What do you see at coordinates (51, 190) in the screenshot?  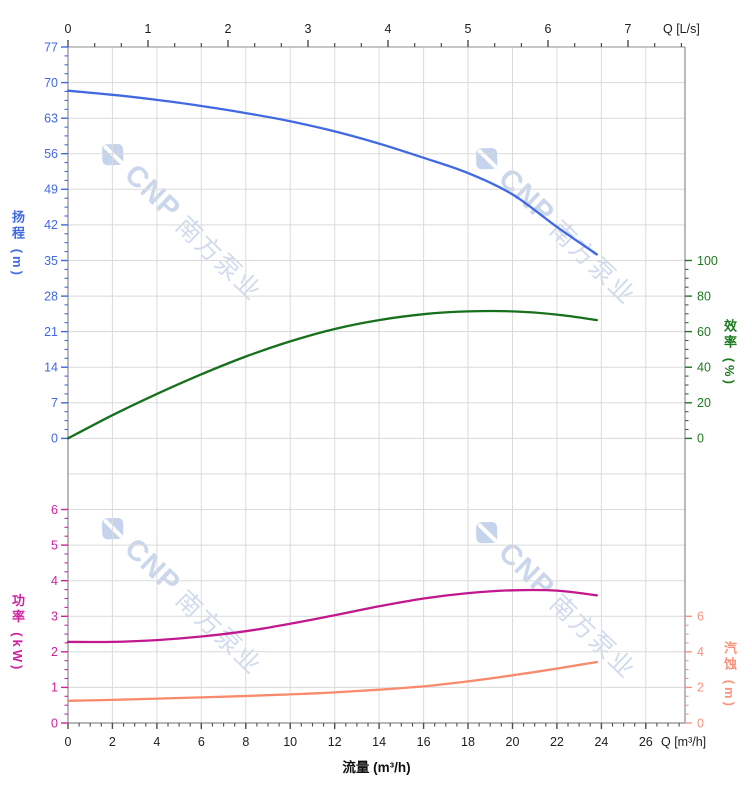 I see `tick-label: 49` at bounding box center [51, 190].